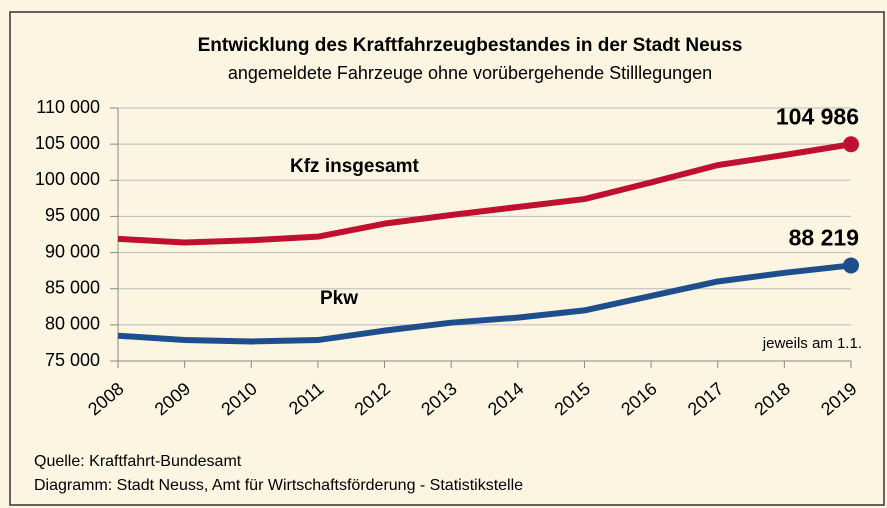 Image resolution: width=887 pixels, height=508 pixels. Describe the element at coordinates (339, 298) in the screenshot. I see `series-label: Pkw` at that location.